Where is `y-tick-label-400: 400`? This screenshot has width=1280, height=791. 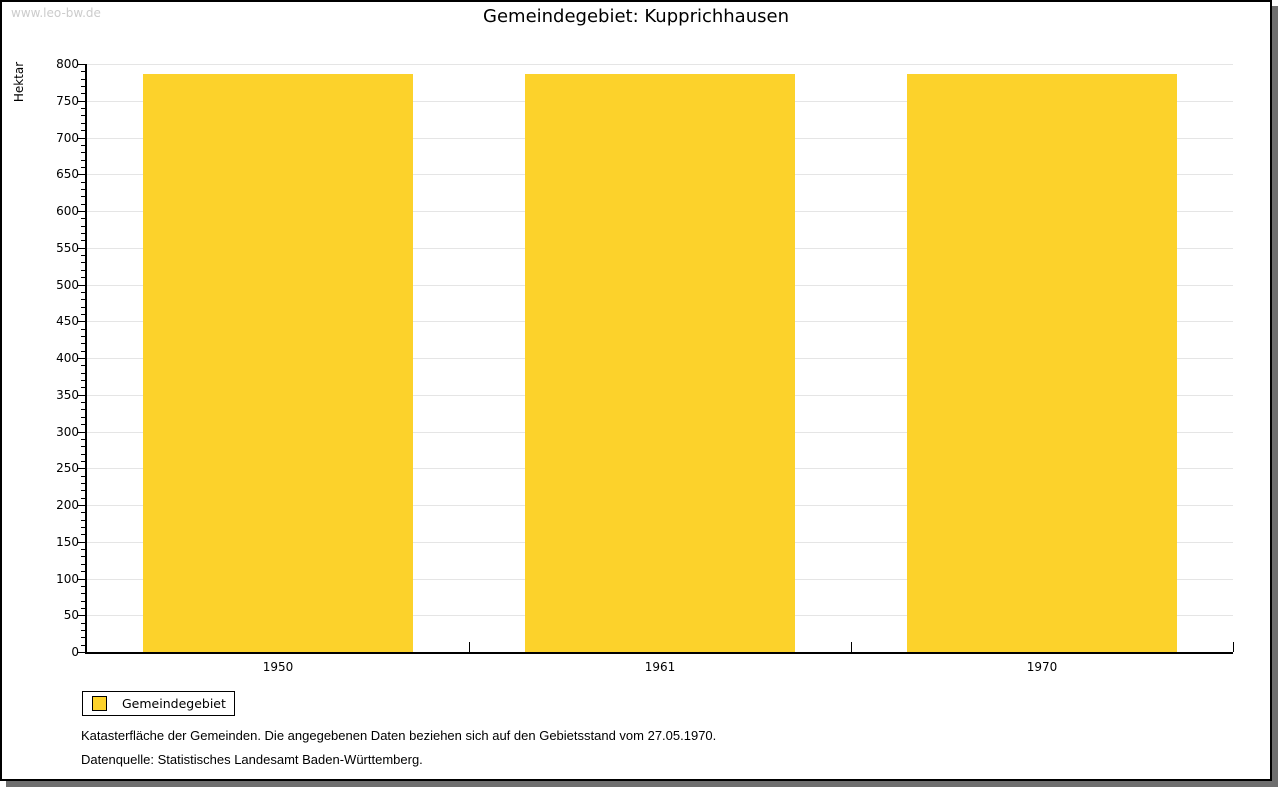 y-tick-label-400: 400 is located at coordinates (67, 358).